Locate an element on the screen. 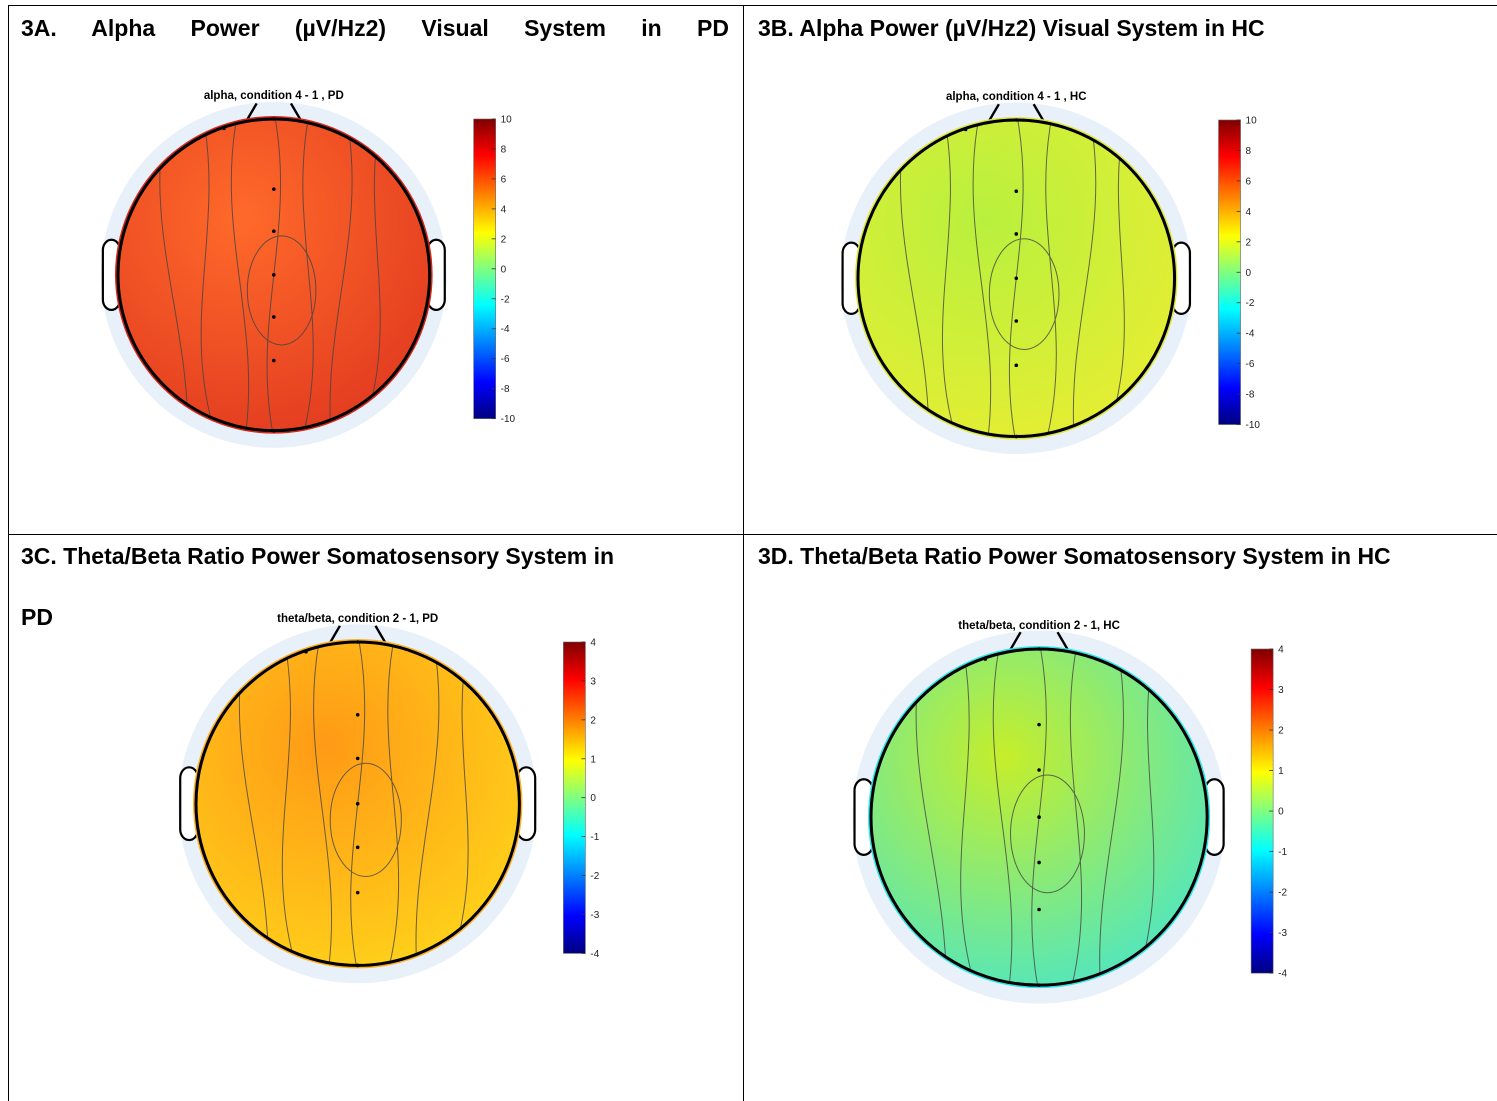 The height and width of the screenshot is (1101, 1497). table-border-center is located at coordinates (743, 553).